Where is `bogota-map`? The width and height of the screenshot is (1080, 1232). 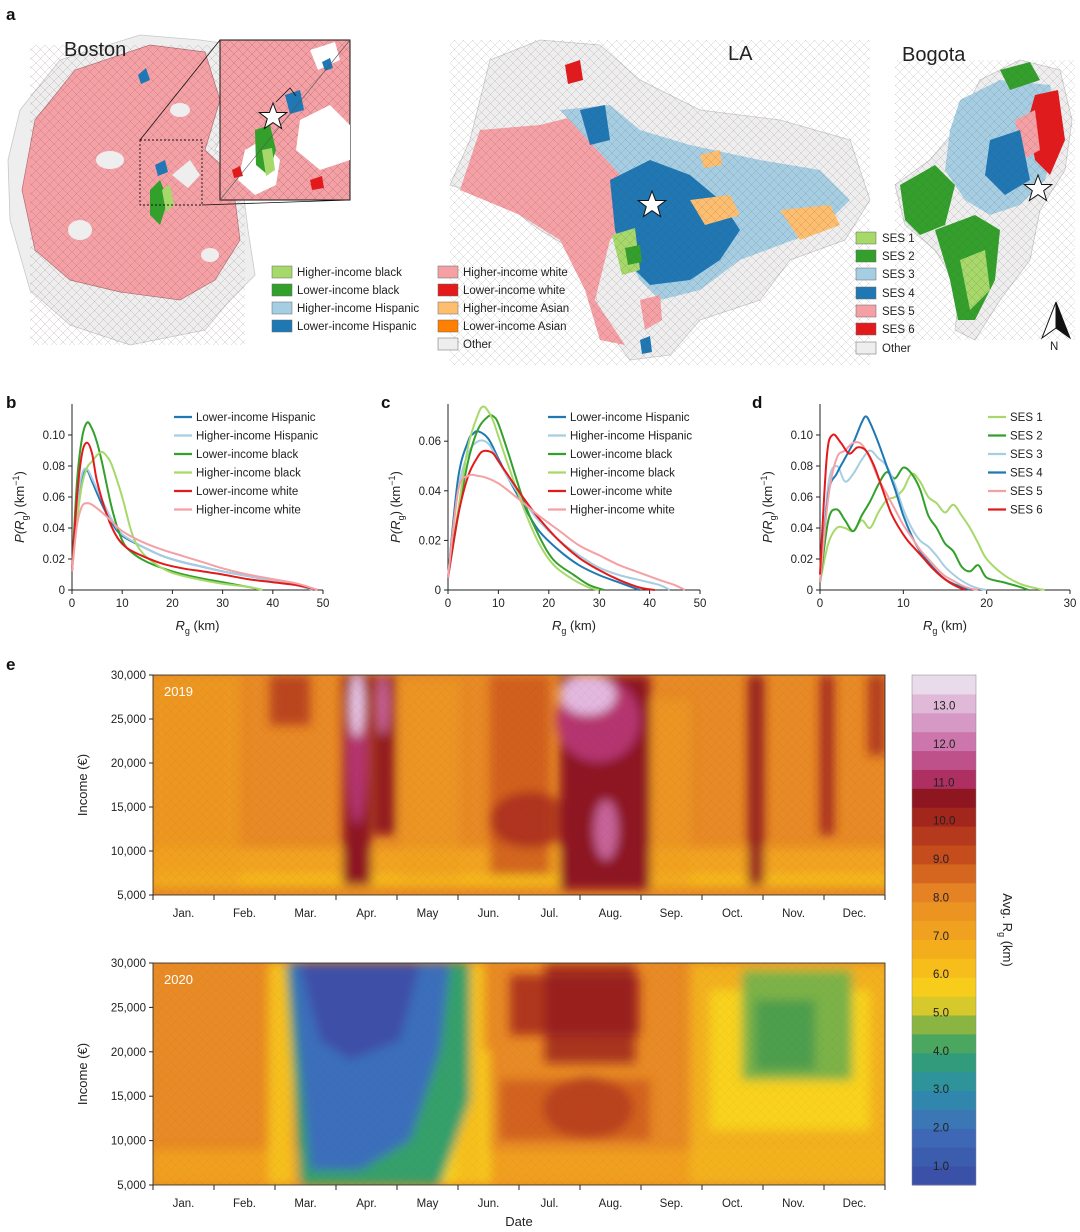
bogota-map is located at coordinates (984, 200).